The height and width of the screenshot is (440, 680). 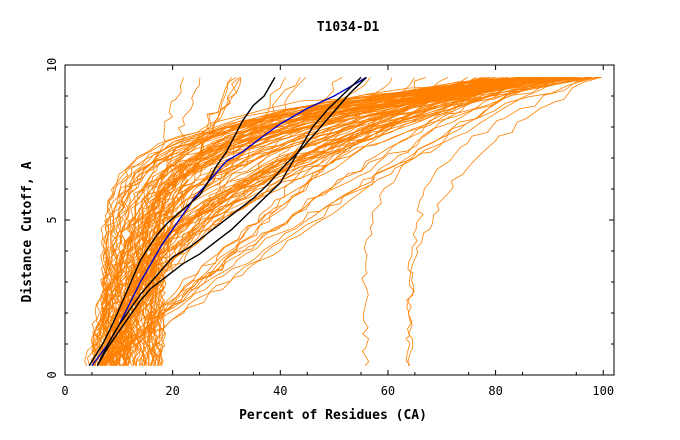 I want to click on y-axis-label: Distance Cutoff, A, so click(x=27, y=231).